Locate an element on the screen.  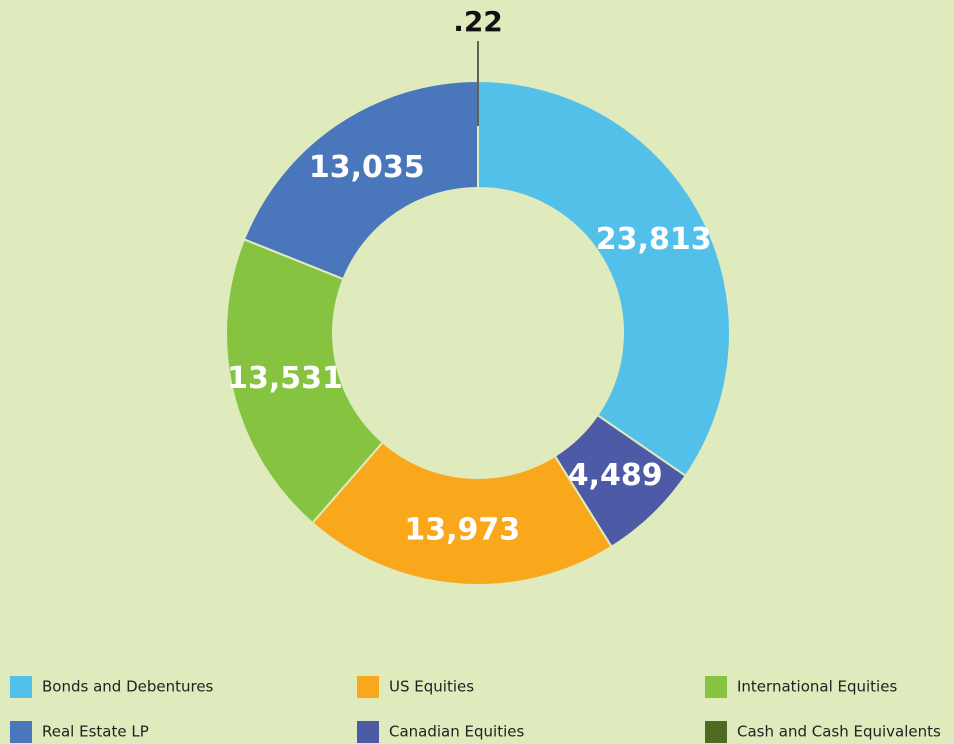
slice-label: 23,813 is located at coordinates (654, 239).